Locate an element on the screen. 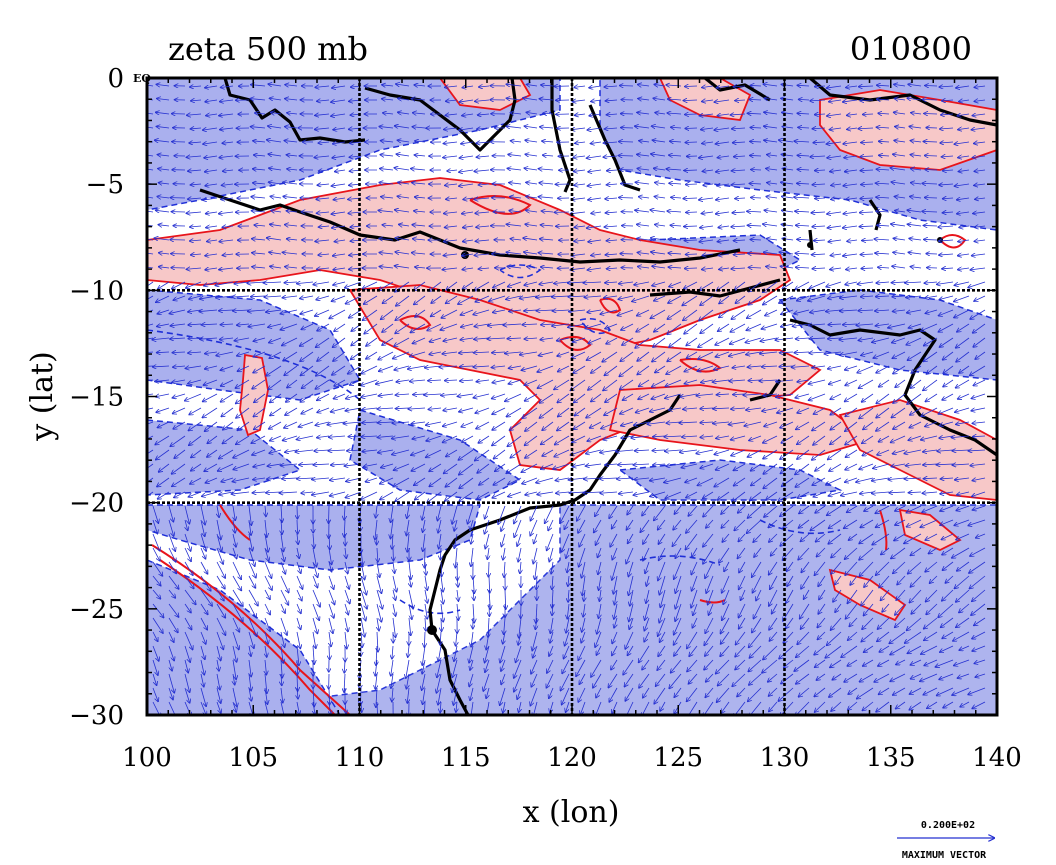  y-tick-label: −5 is located at coordinates (105, 185).